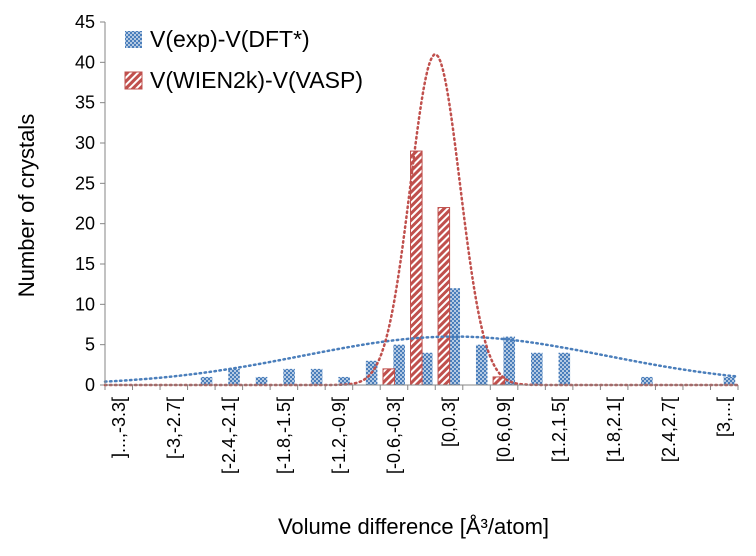 The image size is (756, 556). Describe the element at coordinates (85, 103) in the screenshot. I see `y-tick-label: 35` at that location.